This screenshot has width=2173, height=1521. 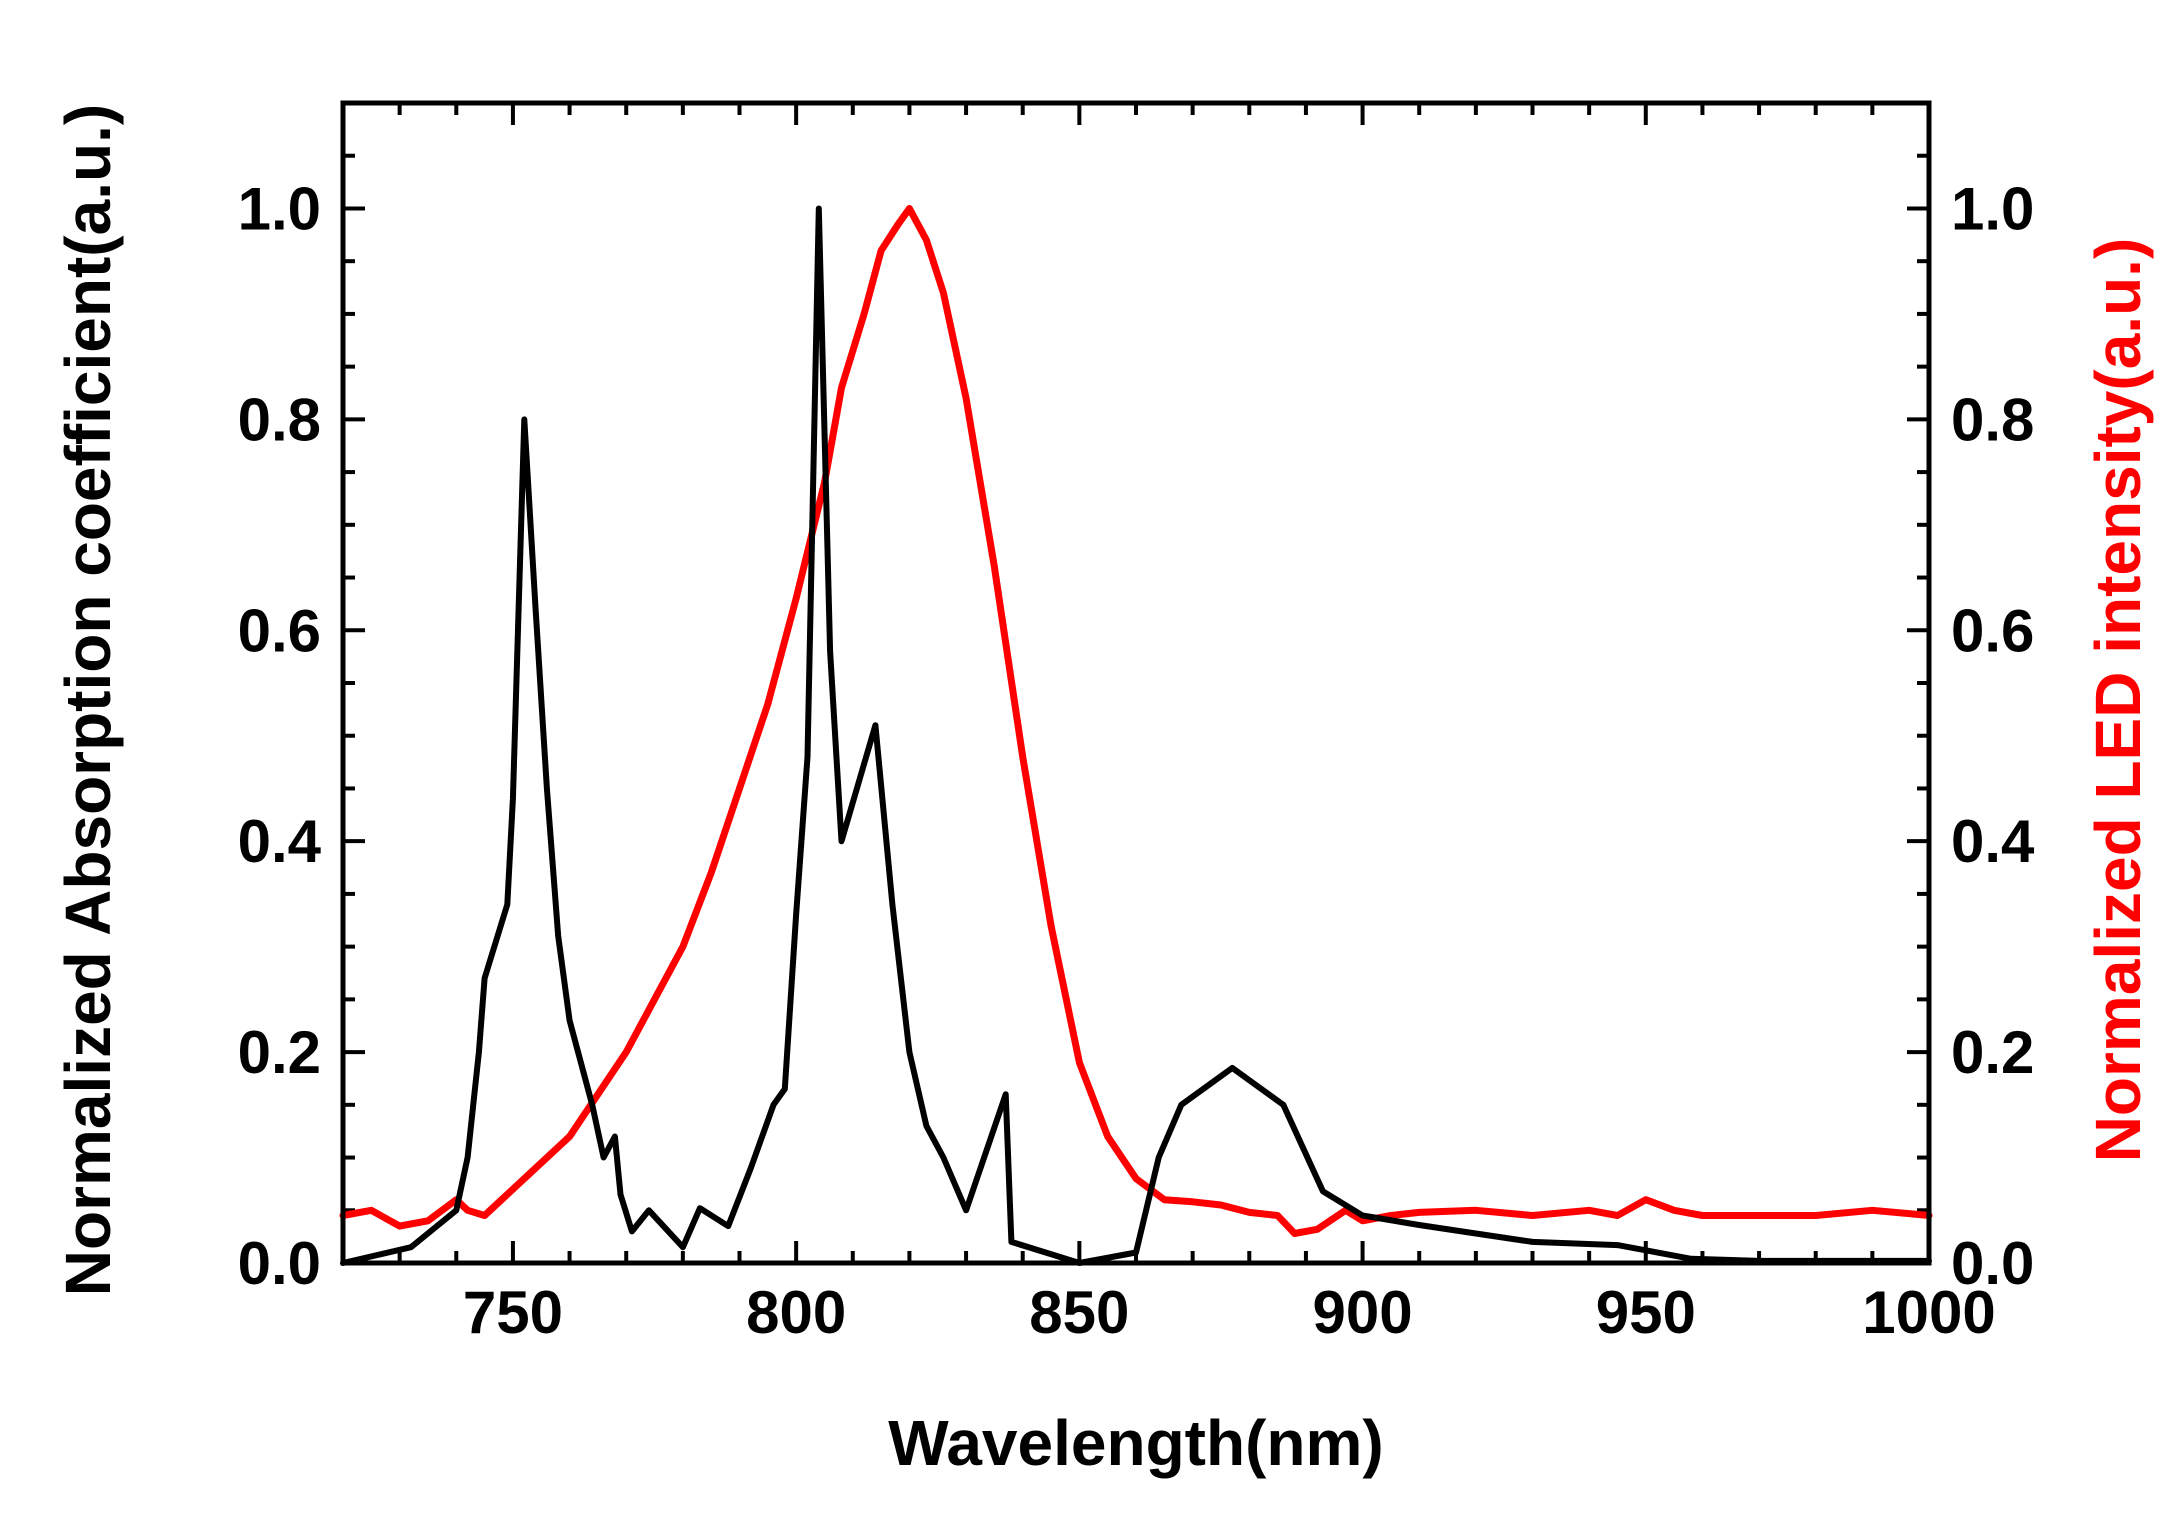 I want to click on y-tick-label-right: 0.8, so click(x=1992, y=419).